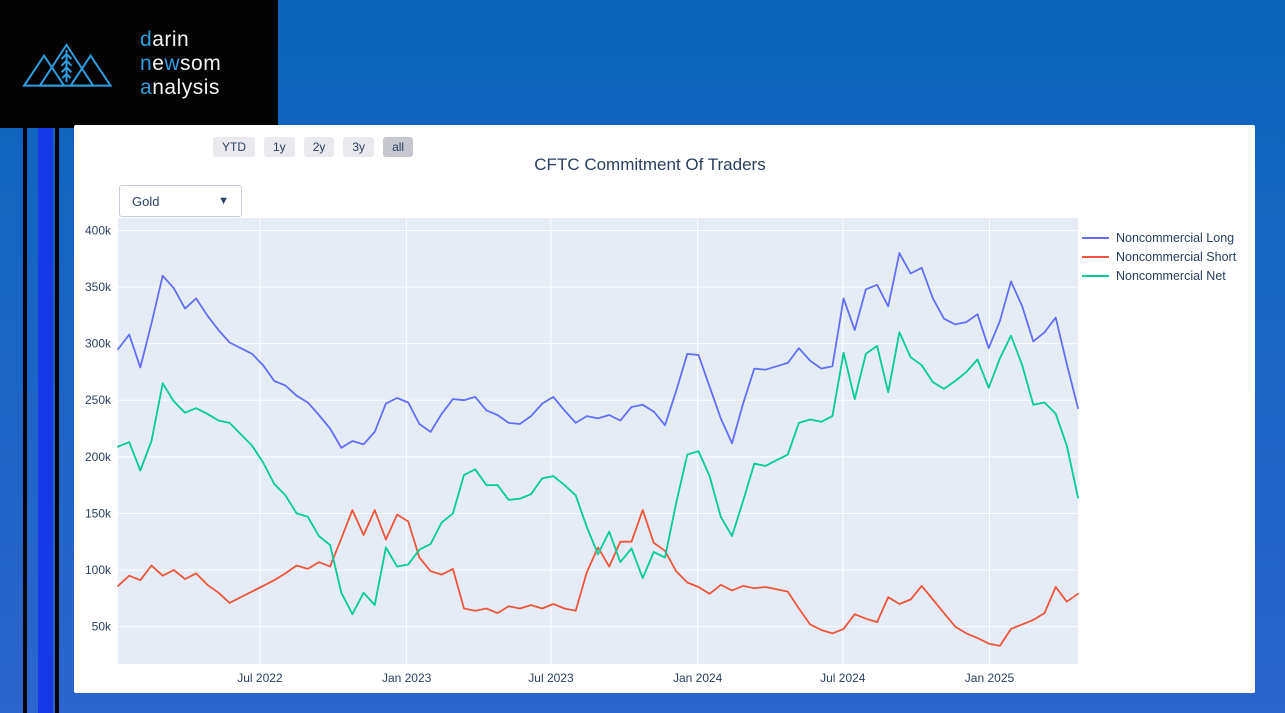  Describe the element at coordinates (98, 400) in the screenshot. I see `y-axis-tick-label: 250k` at that location.